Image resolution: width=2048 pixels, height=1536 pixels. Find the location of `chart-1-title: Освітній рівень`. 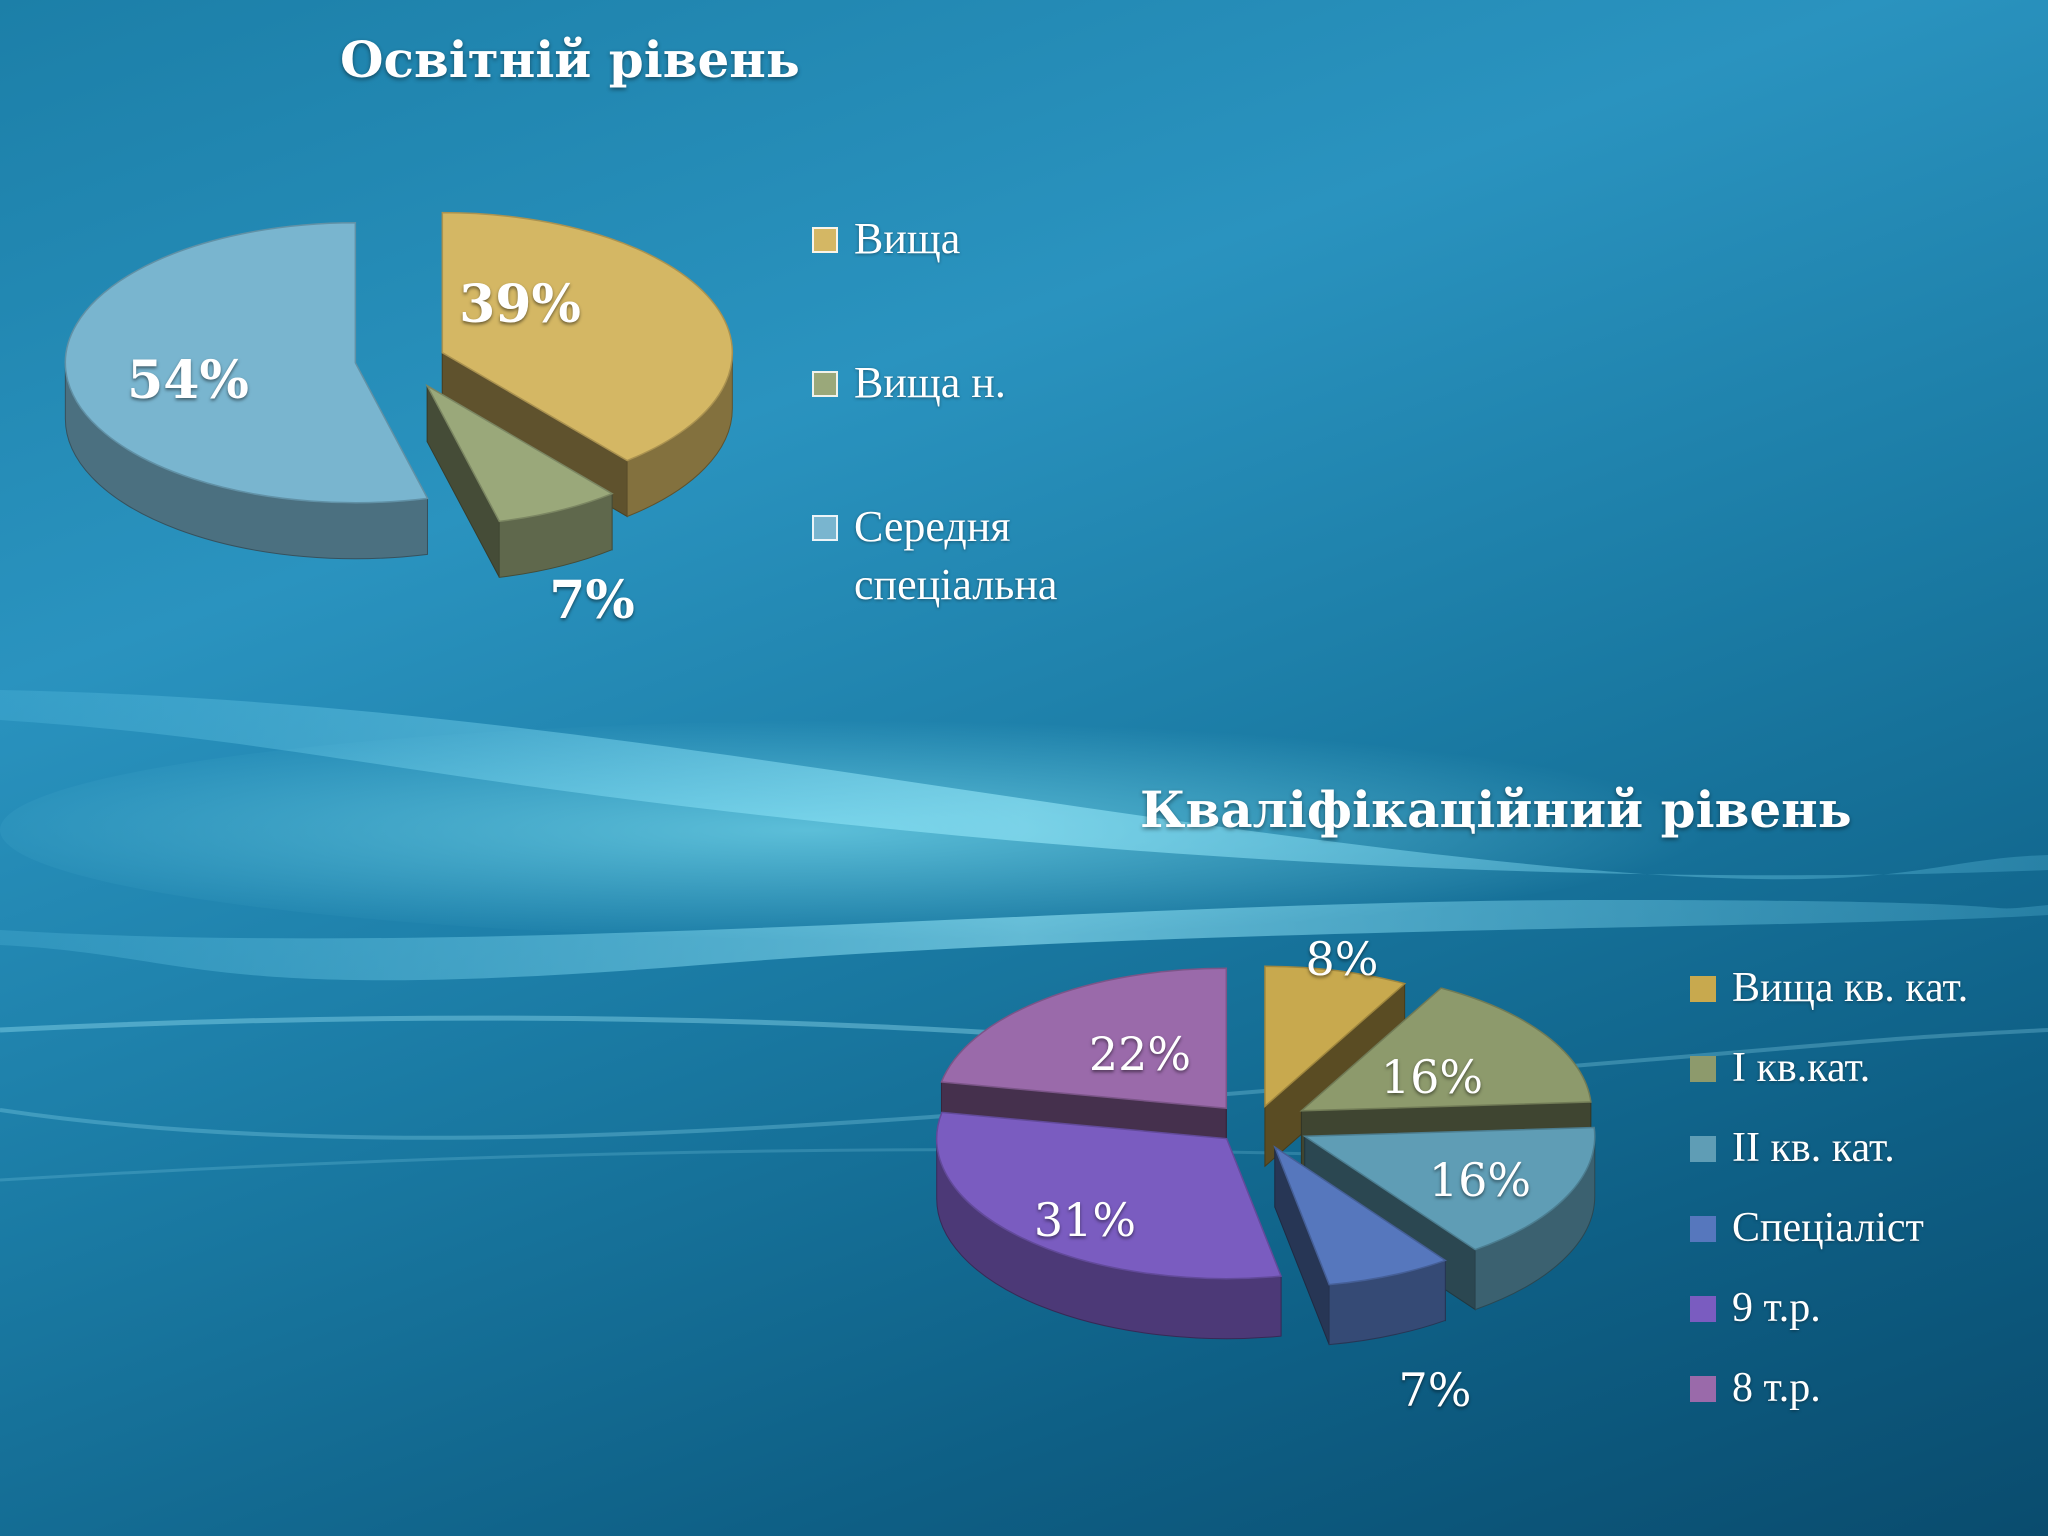

chart-1-title: Освітній рівень is located at coordinates (570, 59).